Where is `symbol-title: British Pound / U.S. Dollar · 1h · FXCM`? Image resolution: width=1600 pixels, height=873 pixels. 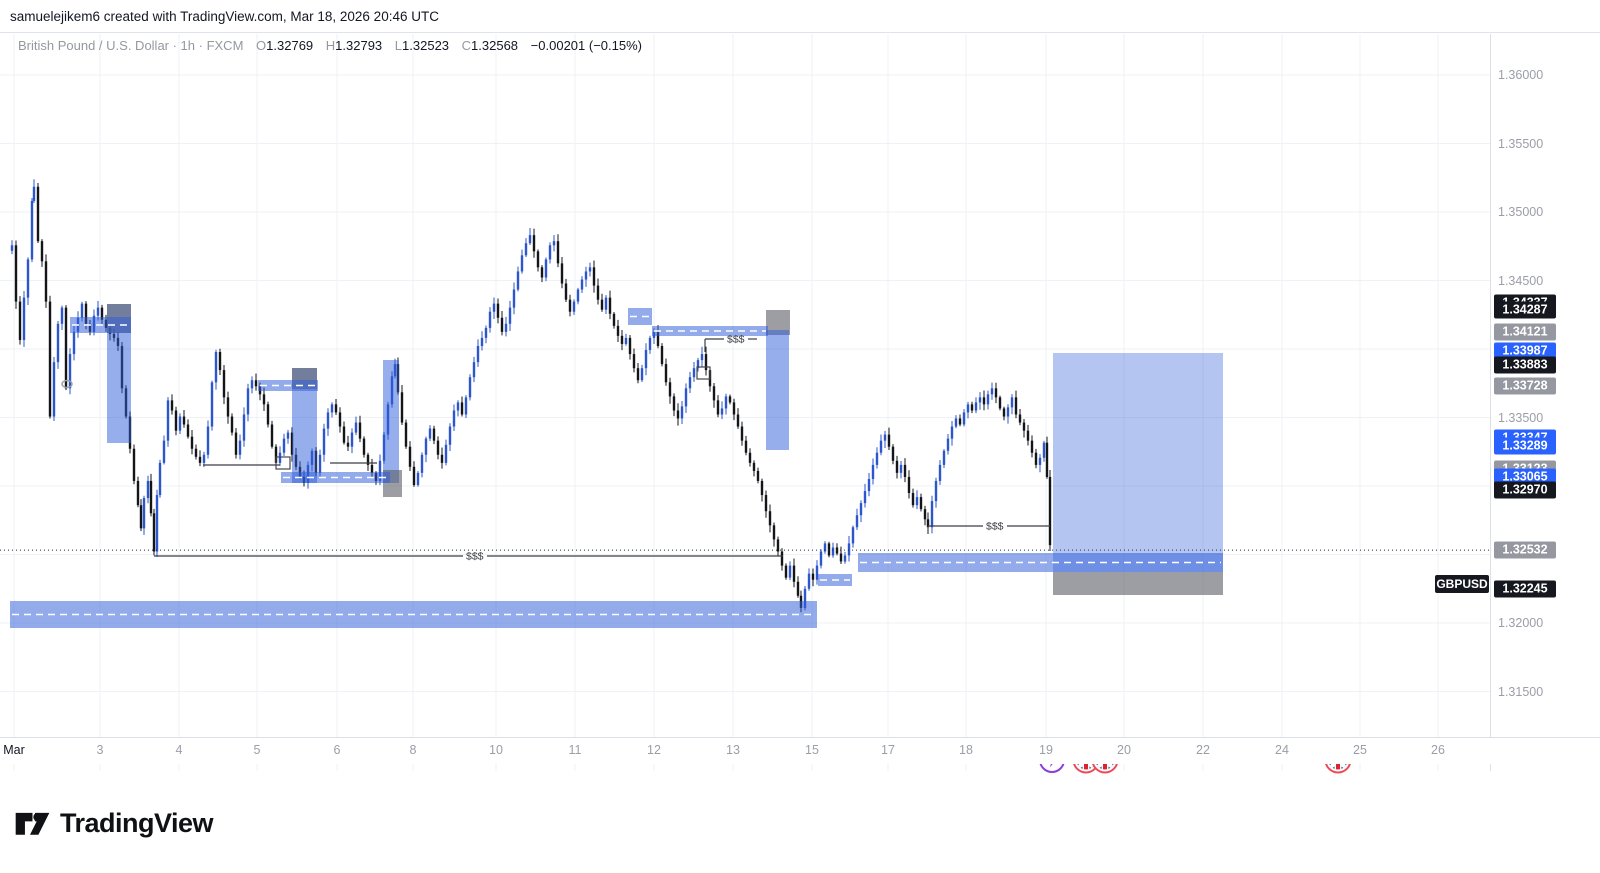 symbol-title: British Pound / U.S. Dollar · 1h · FXCM is located at coordinates (131, 45).